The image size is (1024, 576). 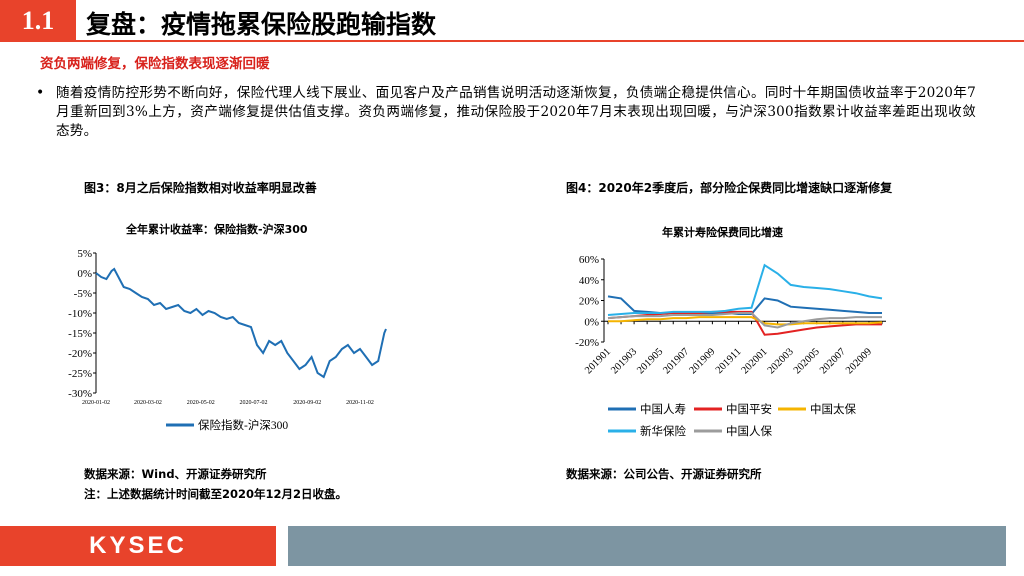 I want to click on legend-label: 中国人寿, so click(x=663, y=409).